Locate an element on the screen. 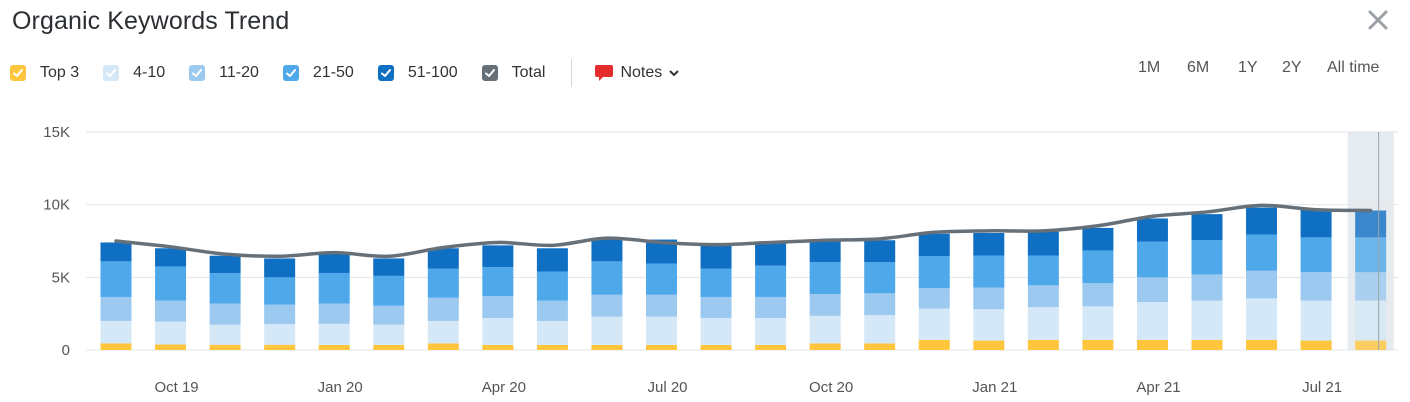  period-all-time: All time is located at coordinates (1353, 67).